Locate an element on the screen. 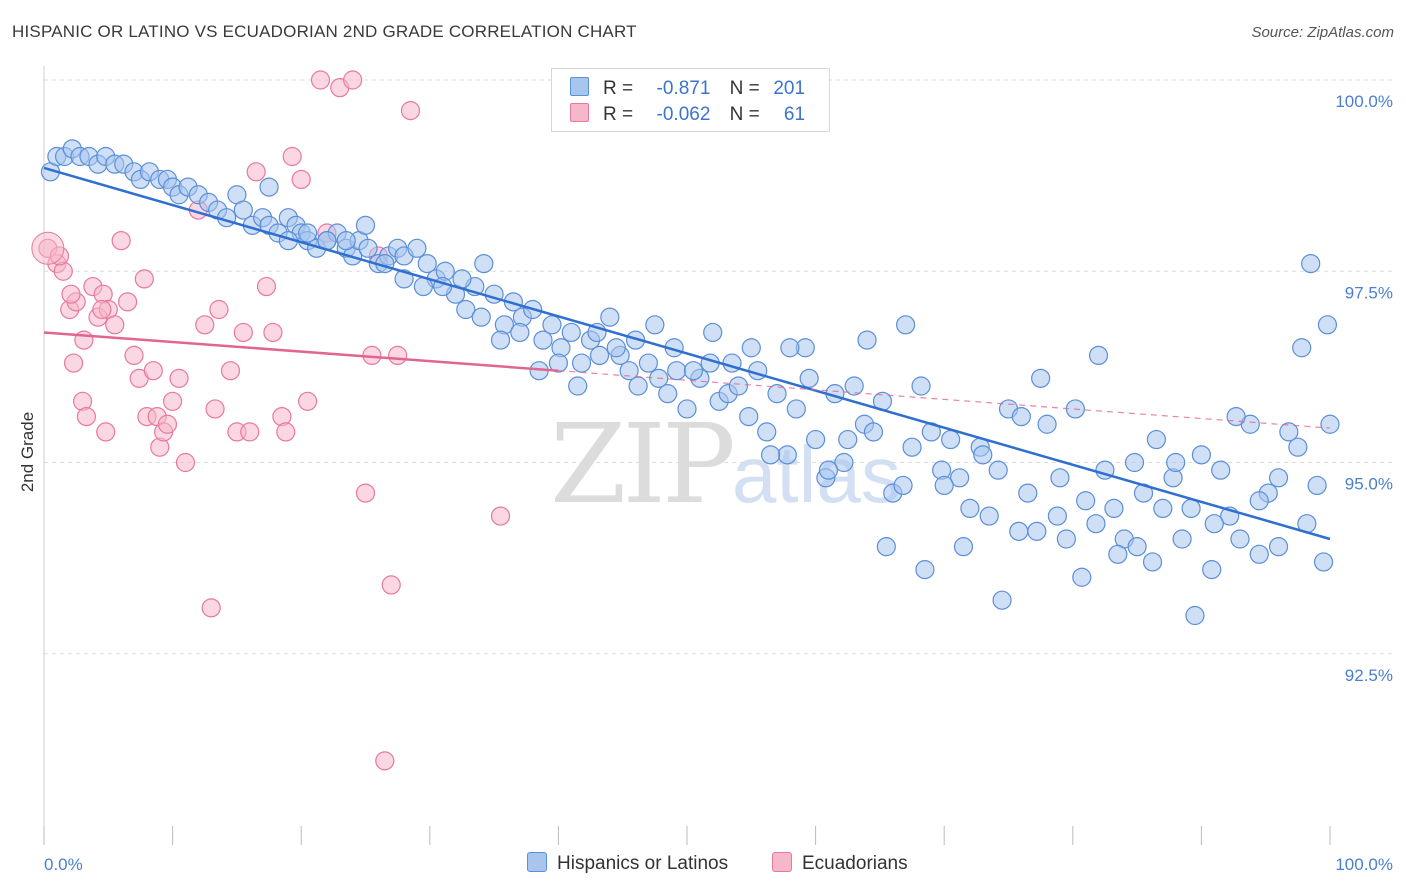 The height and width of the screenshot is (892, 1406). bottom-legend-swatch-blue is located at coordinates (537, 862).